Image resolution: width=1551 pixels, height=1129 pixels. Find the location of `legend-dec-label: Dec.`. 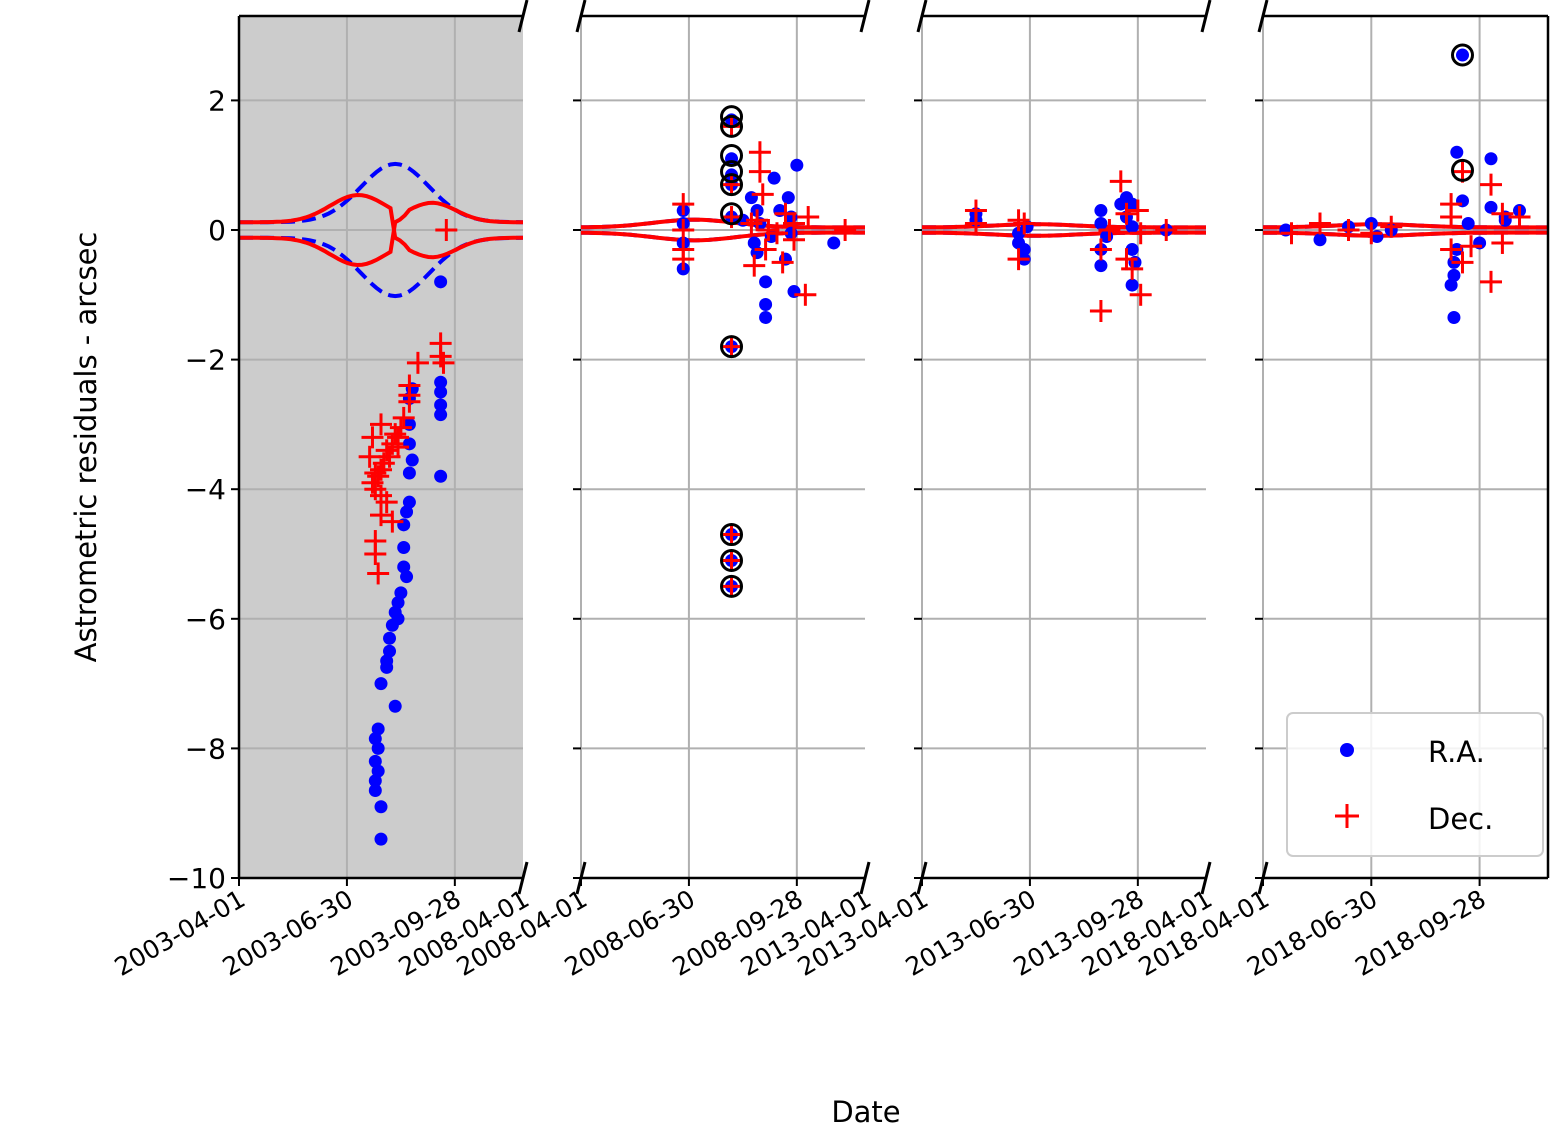

legend-dec-label: Dec. is located at coordinates (1460, 819).